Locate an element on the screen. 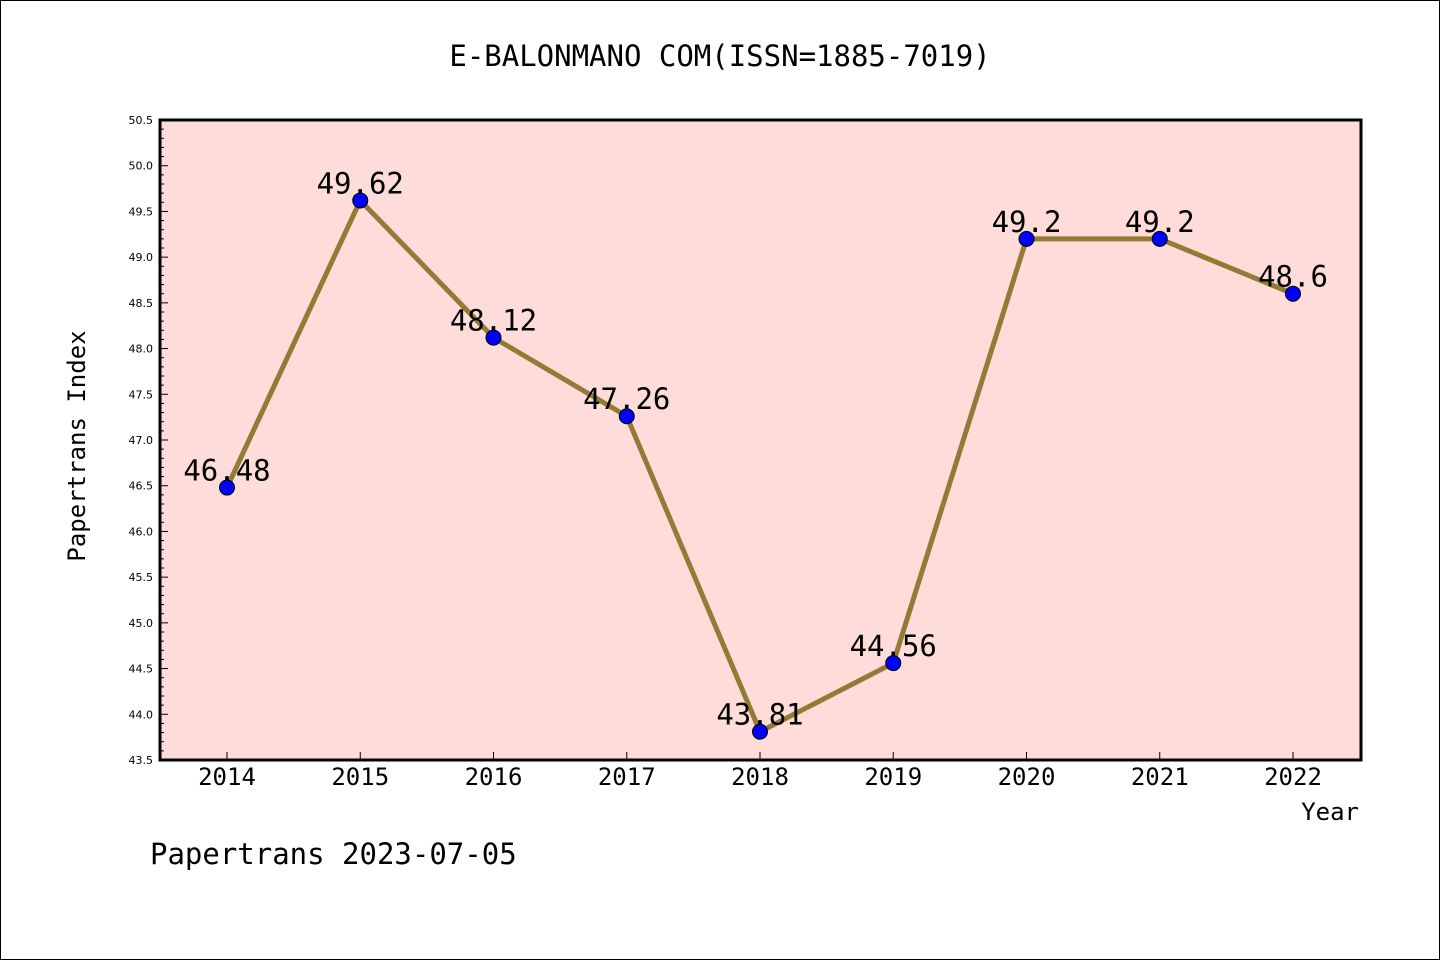 The width and height of the screenshot is (1440, 960). data-label: 46.48 is located at coordinates (226, 471).